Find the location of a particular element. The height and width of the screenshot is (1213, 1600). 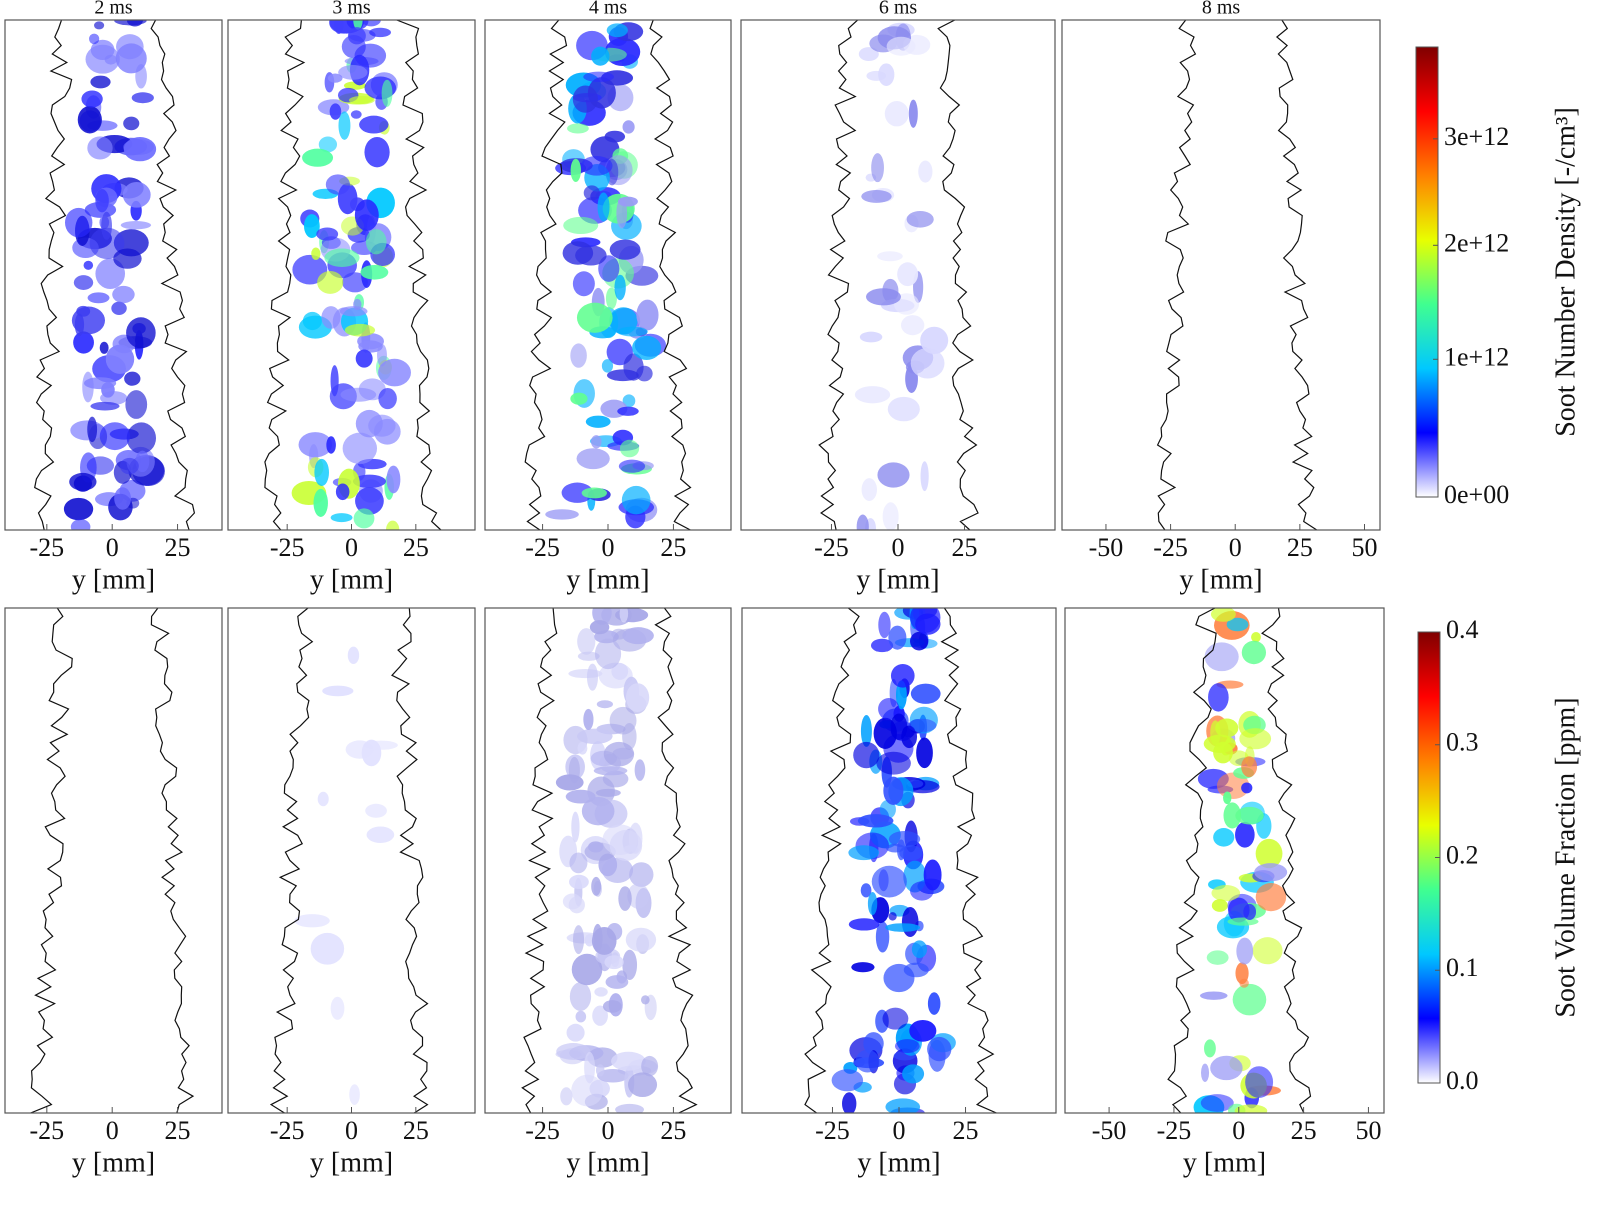

colorbar-label: Soot Volume Fraction [ppm] is located at coordinates (1565, 857).